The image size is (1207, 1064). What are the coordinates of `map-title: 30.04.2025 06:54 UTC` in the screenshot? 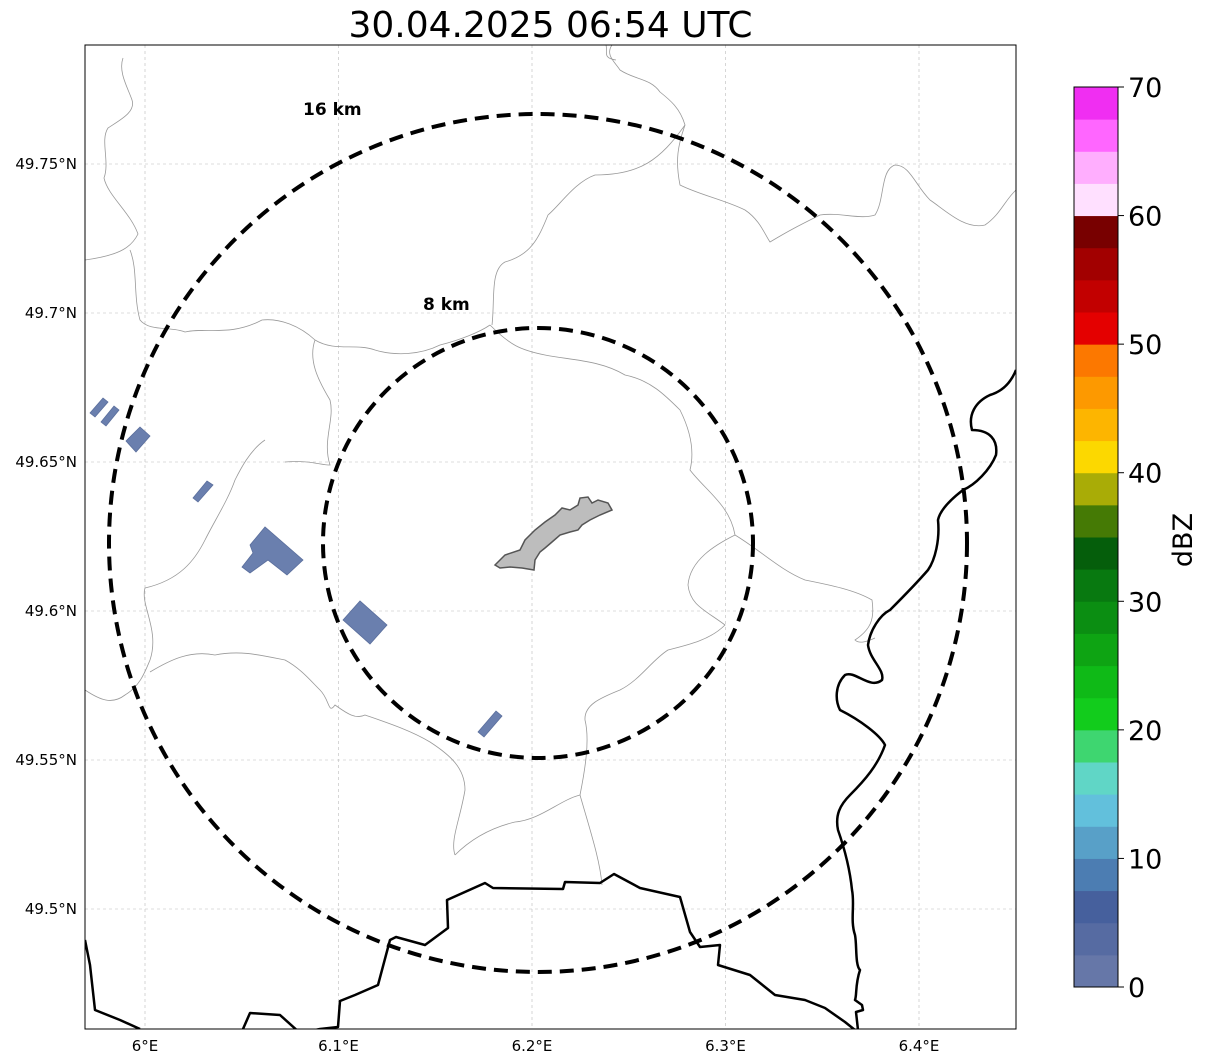 It's located at (550, 25).